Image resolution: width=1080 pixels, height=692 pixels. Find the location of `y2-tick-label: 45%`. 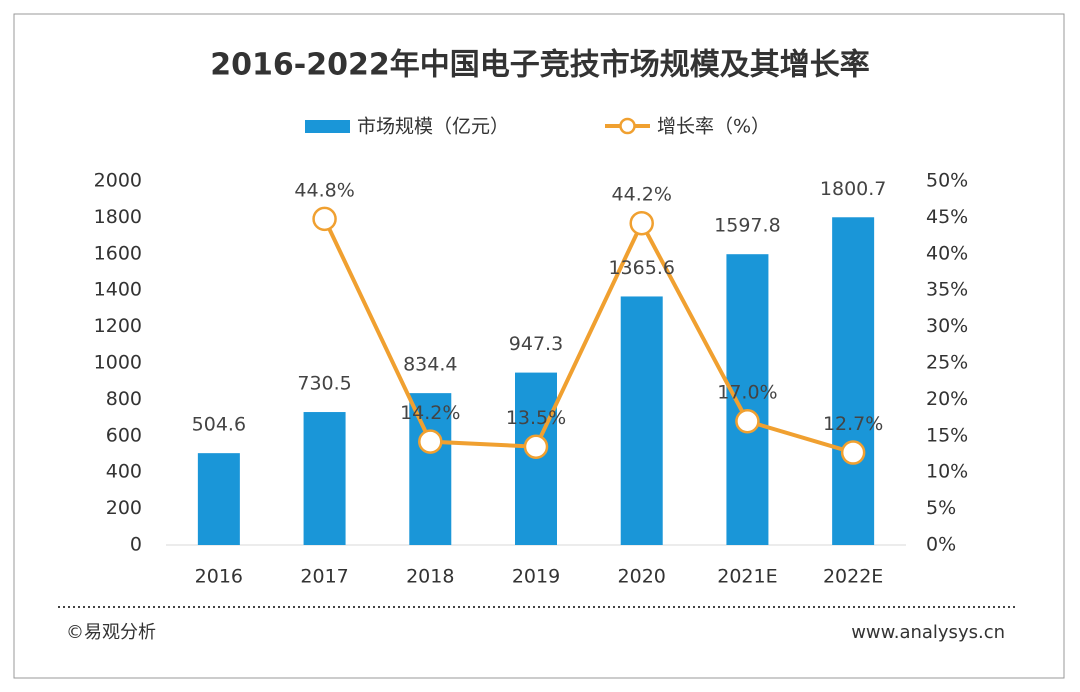

y2-tick-label: 45% is located at coordinates (947, 217).